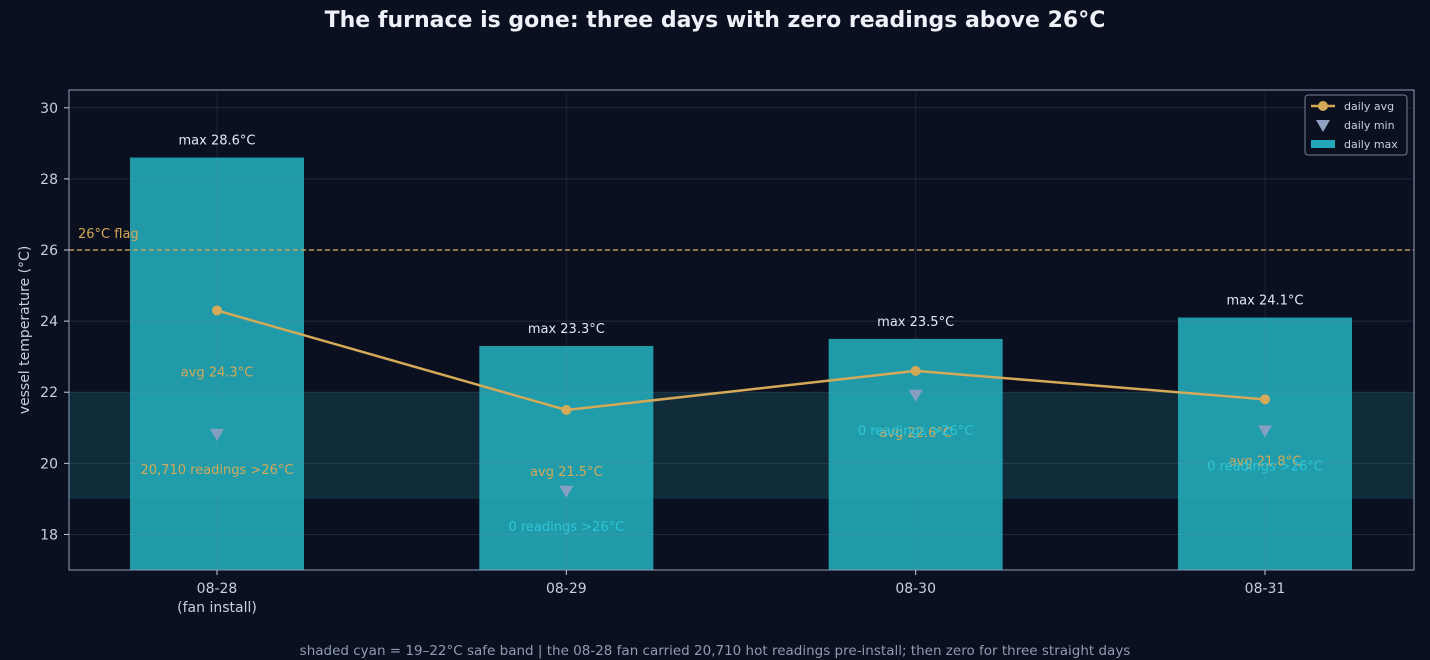 The image size is (1430, 660). I want to click on avg-label: avg 24.3°C, so click(217, 372).